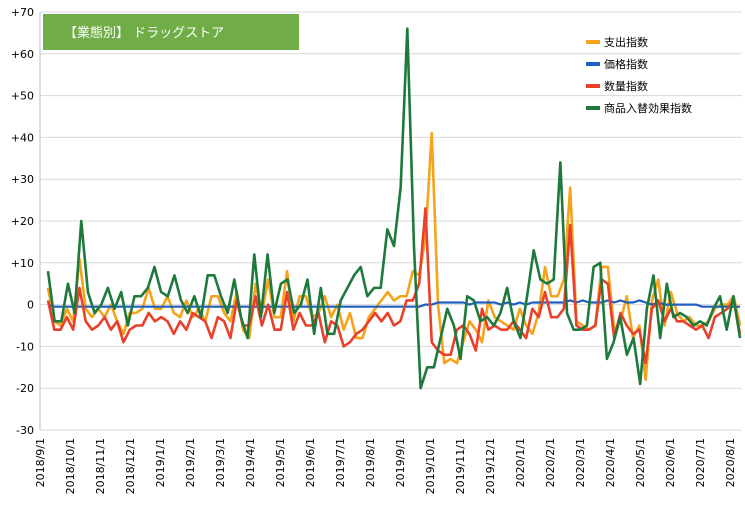 This screenshot has width=745, height=510. I want to click on y-tick-label: +30, so click(22, 179).